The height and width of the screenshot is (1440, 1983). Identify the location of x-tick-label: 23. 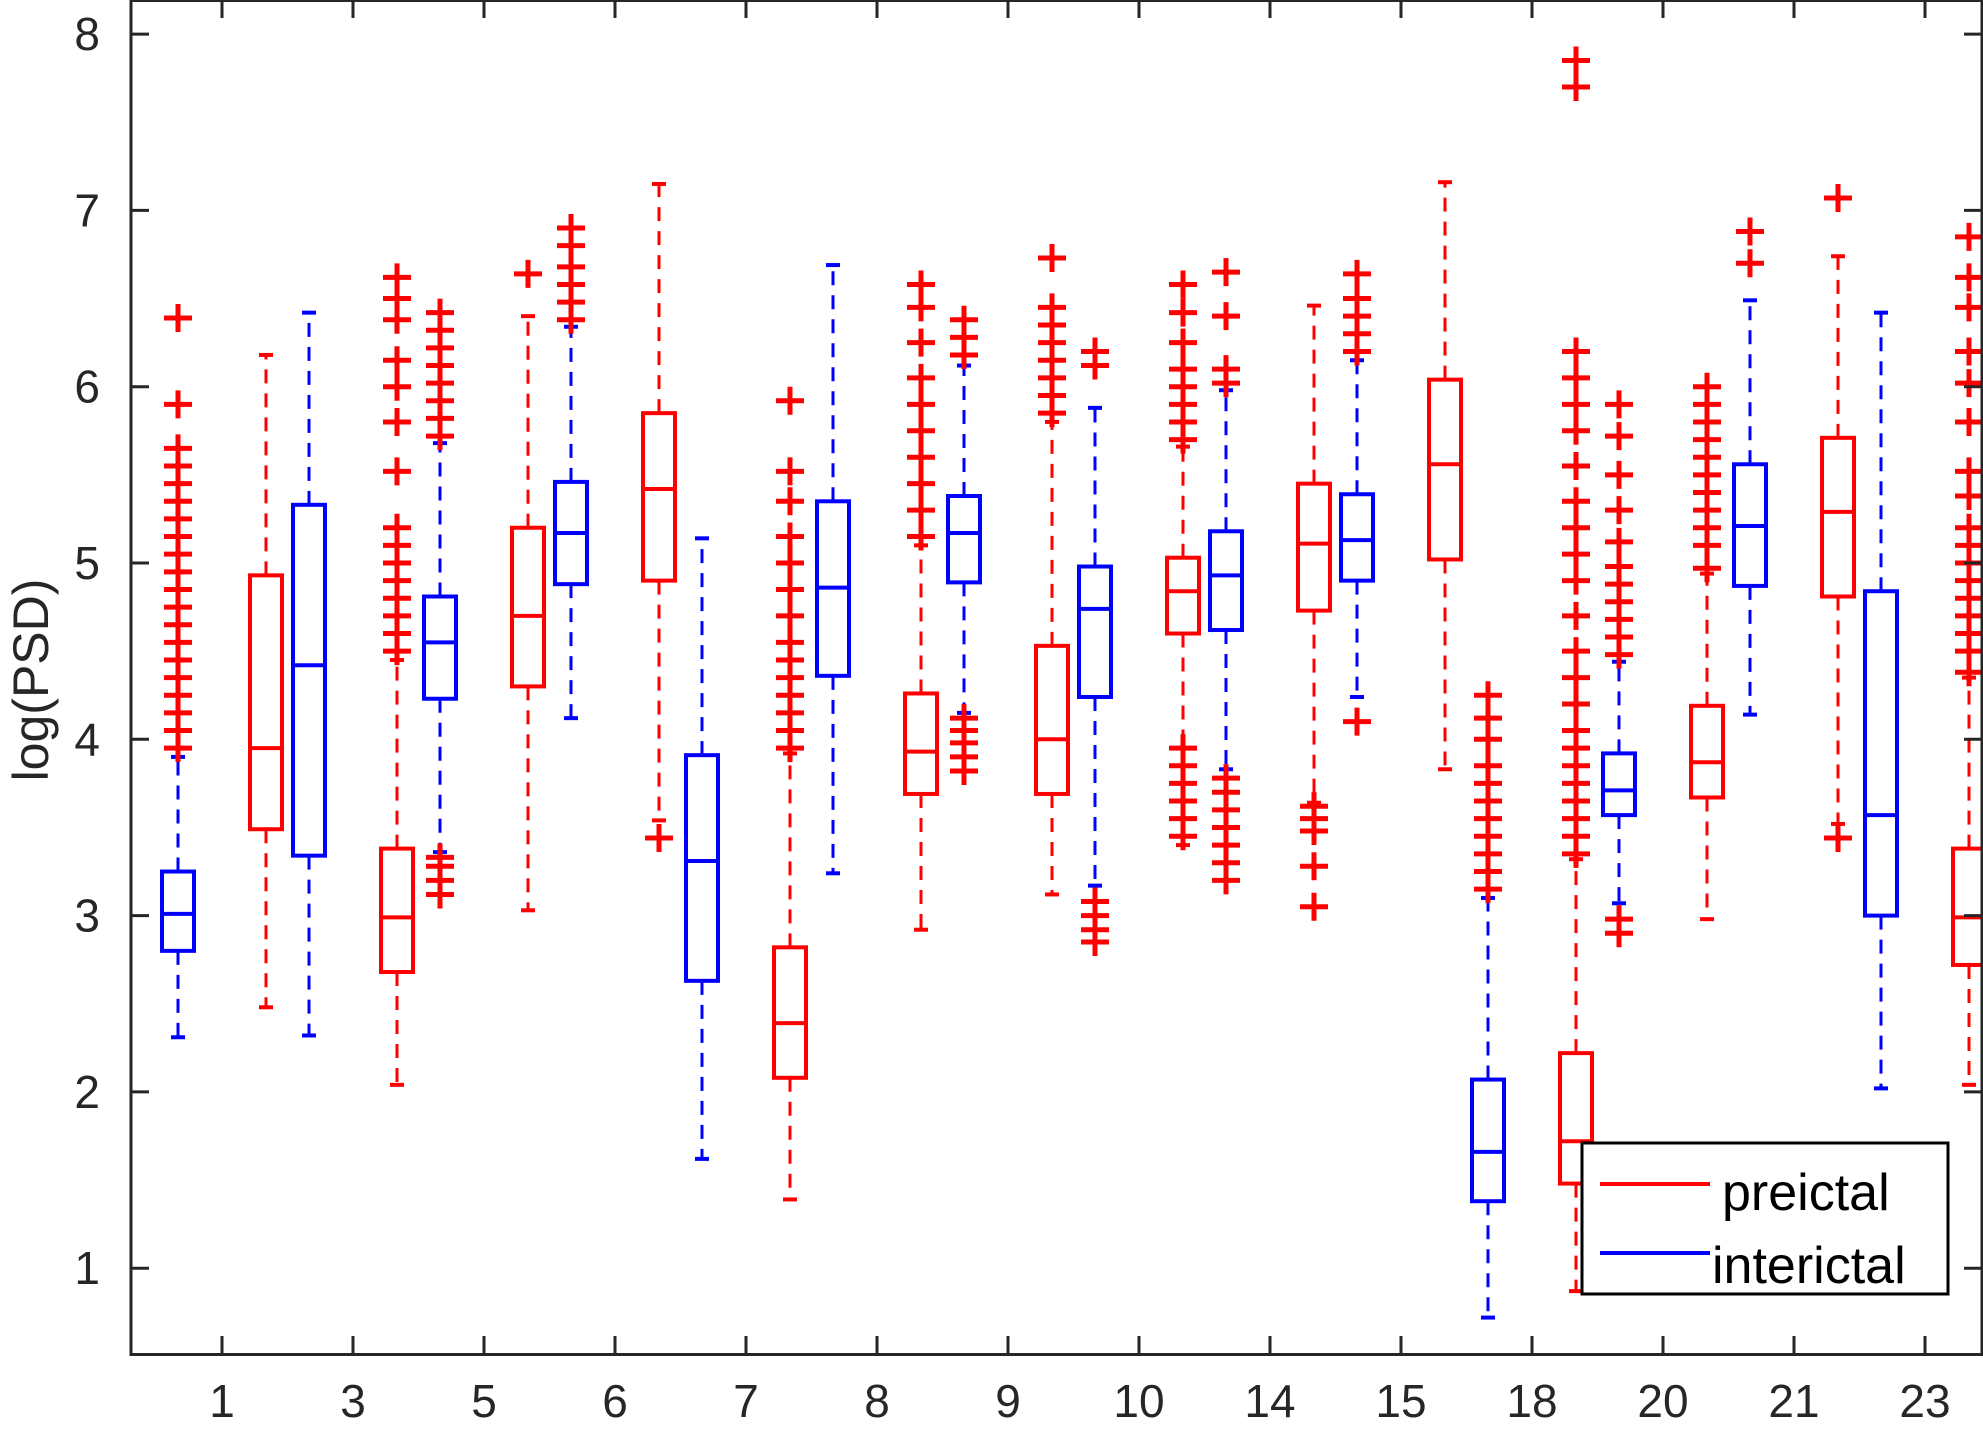
(1924, 1401).